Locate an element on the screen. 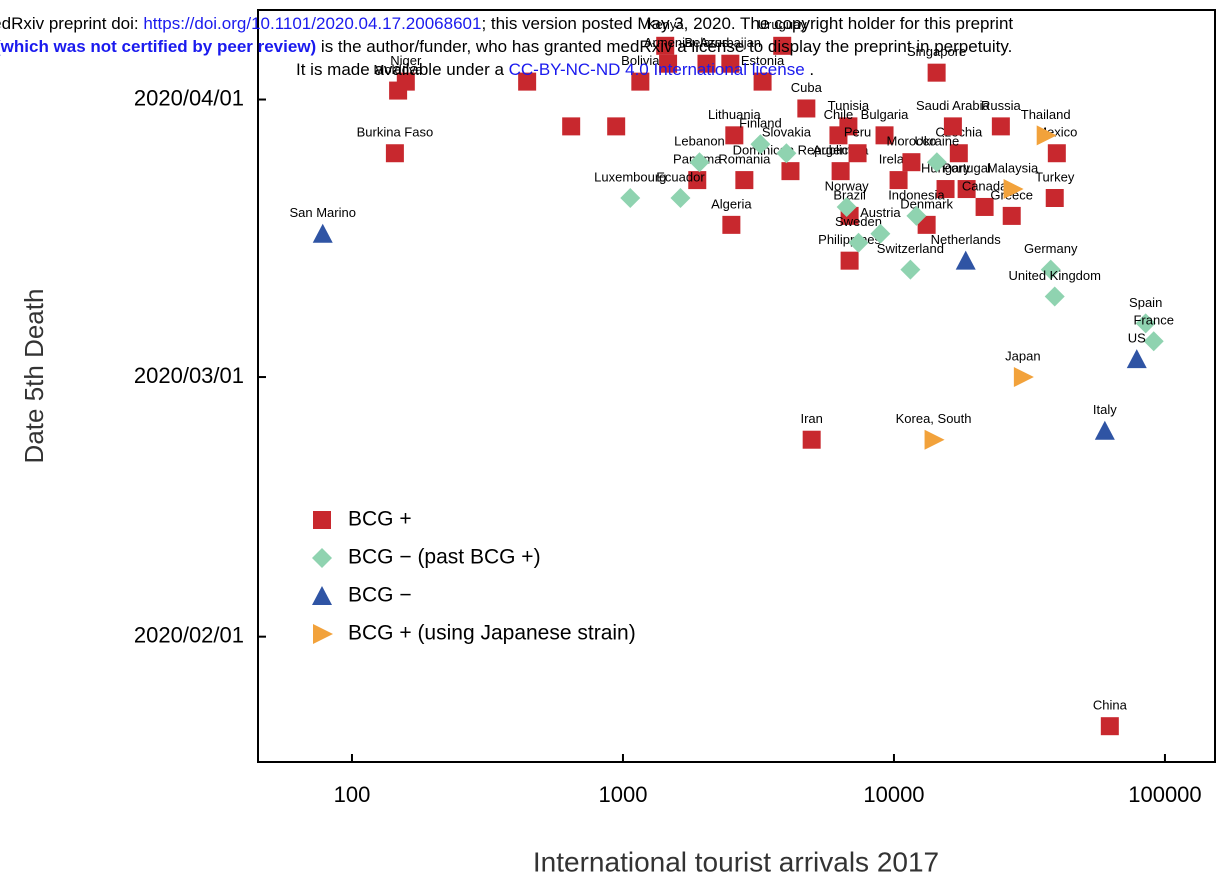  data-label: Netherlands is located at coordinates (966, 239).